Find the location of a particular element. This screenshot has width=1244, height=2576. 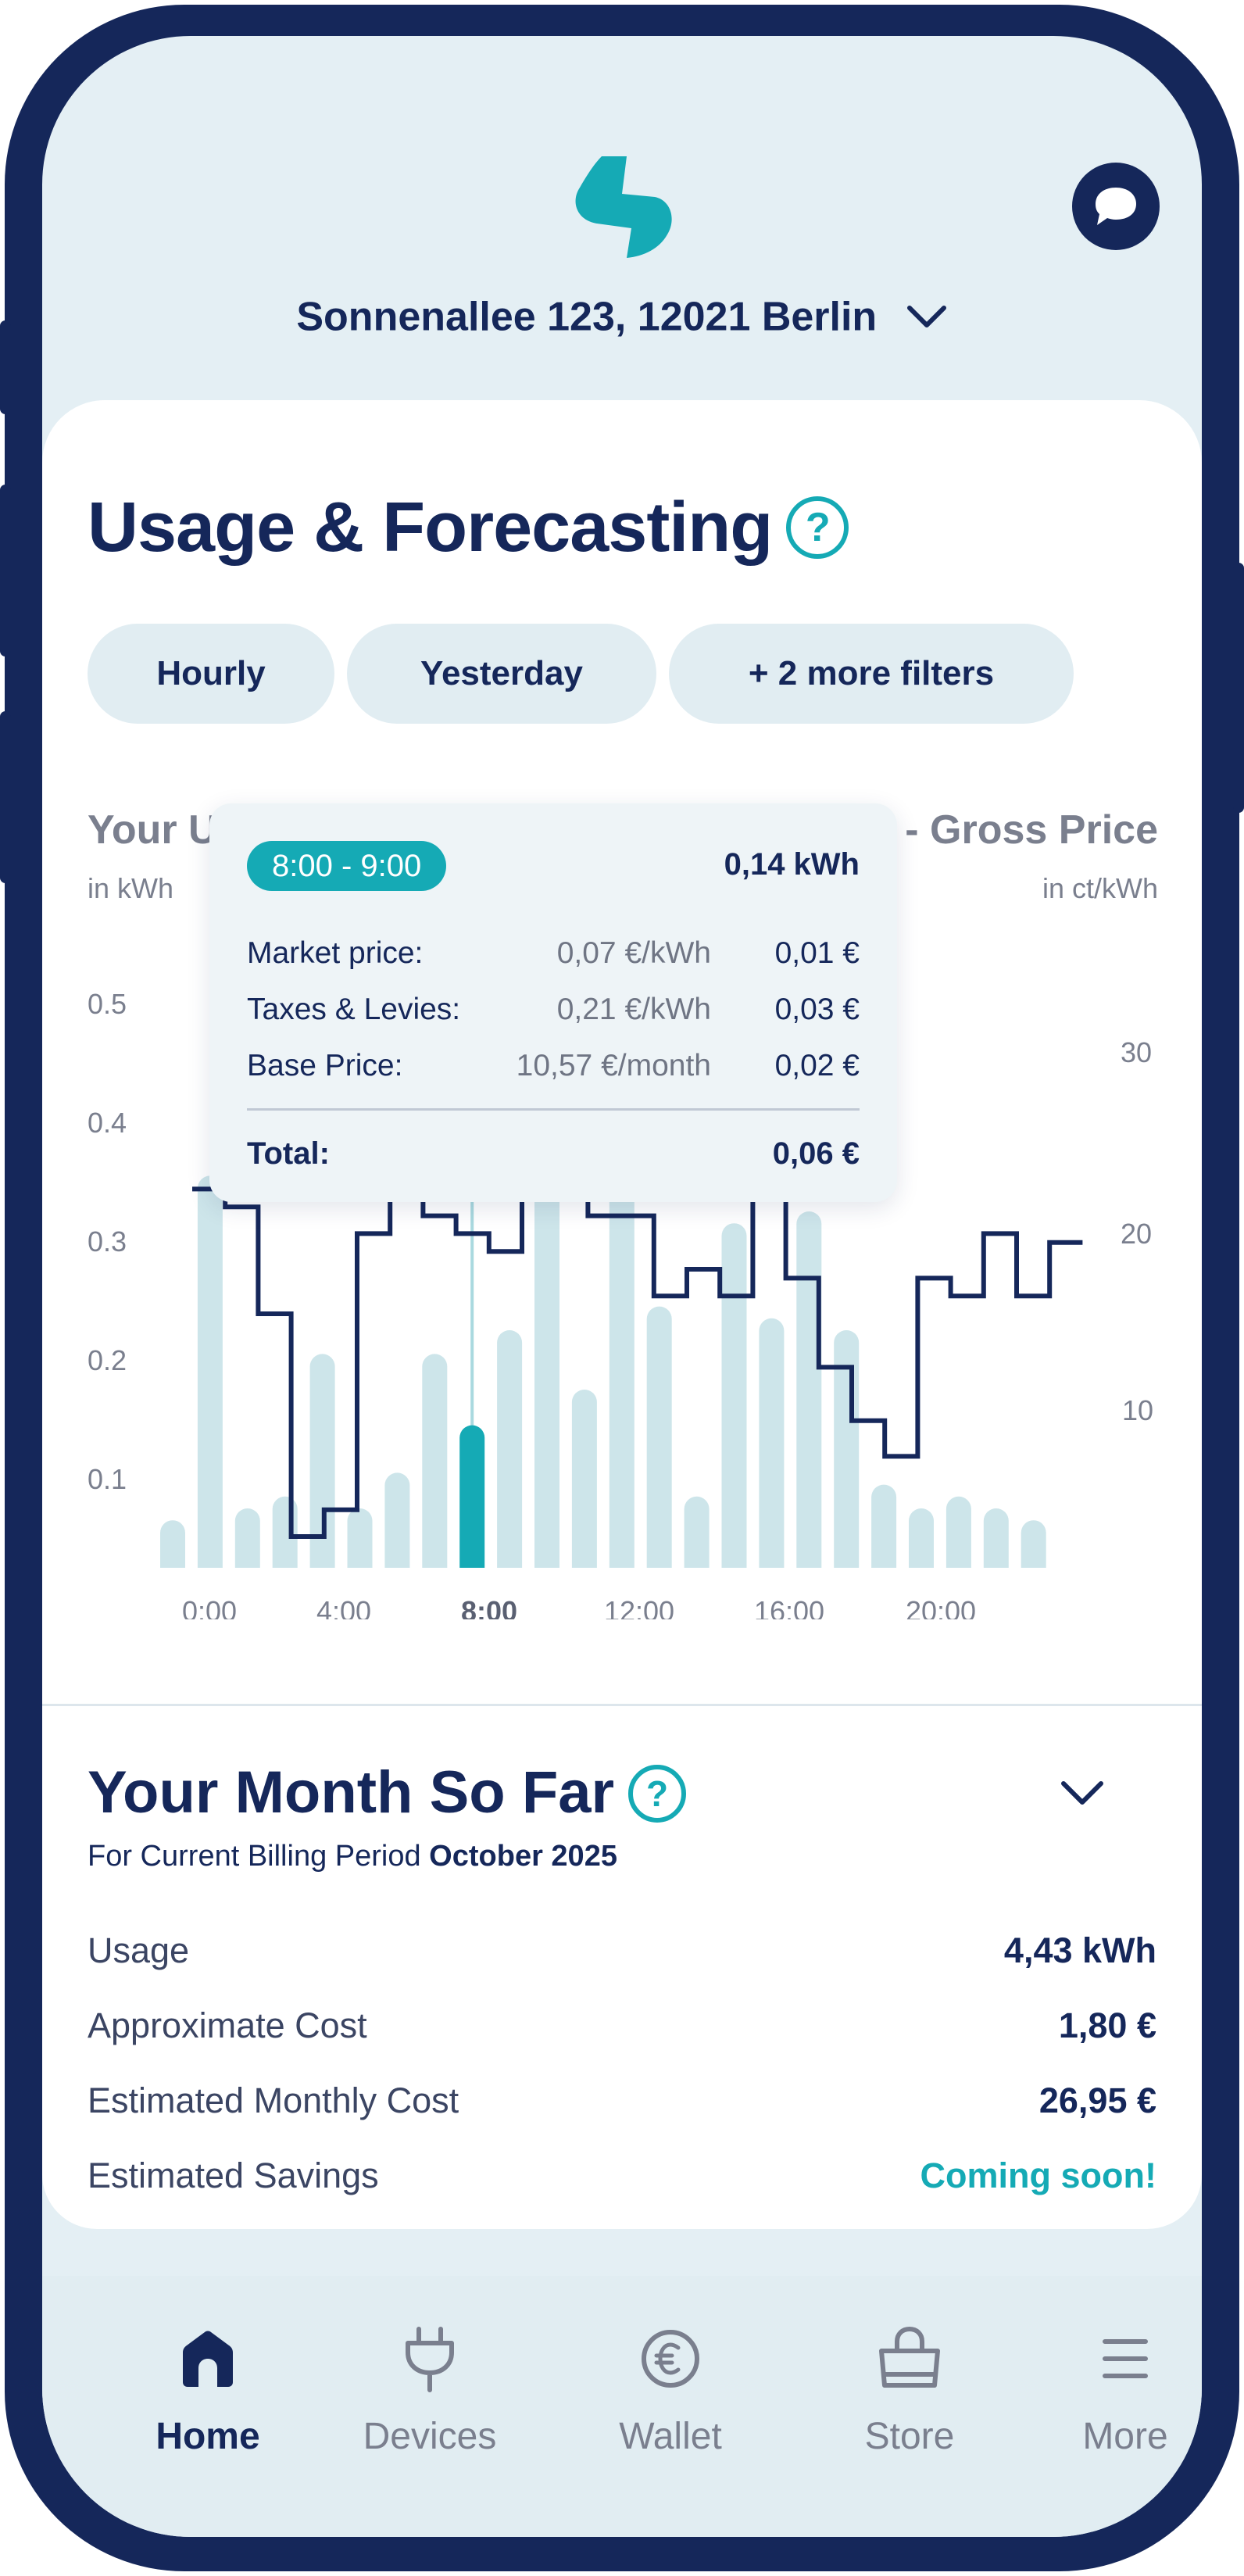

left-tick-0-5: 0.5 is located at coordinates (107, 1004).